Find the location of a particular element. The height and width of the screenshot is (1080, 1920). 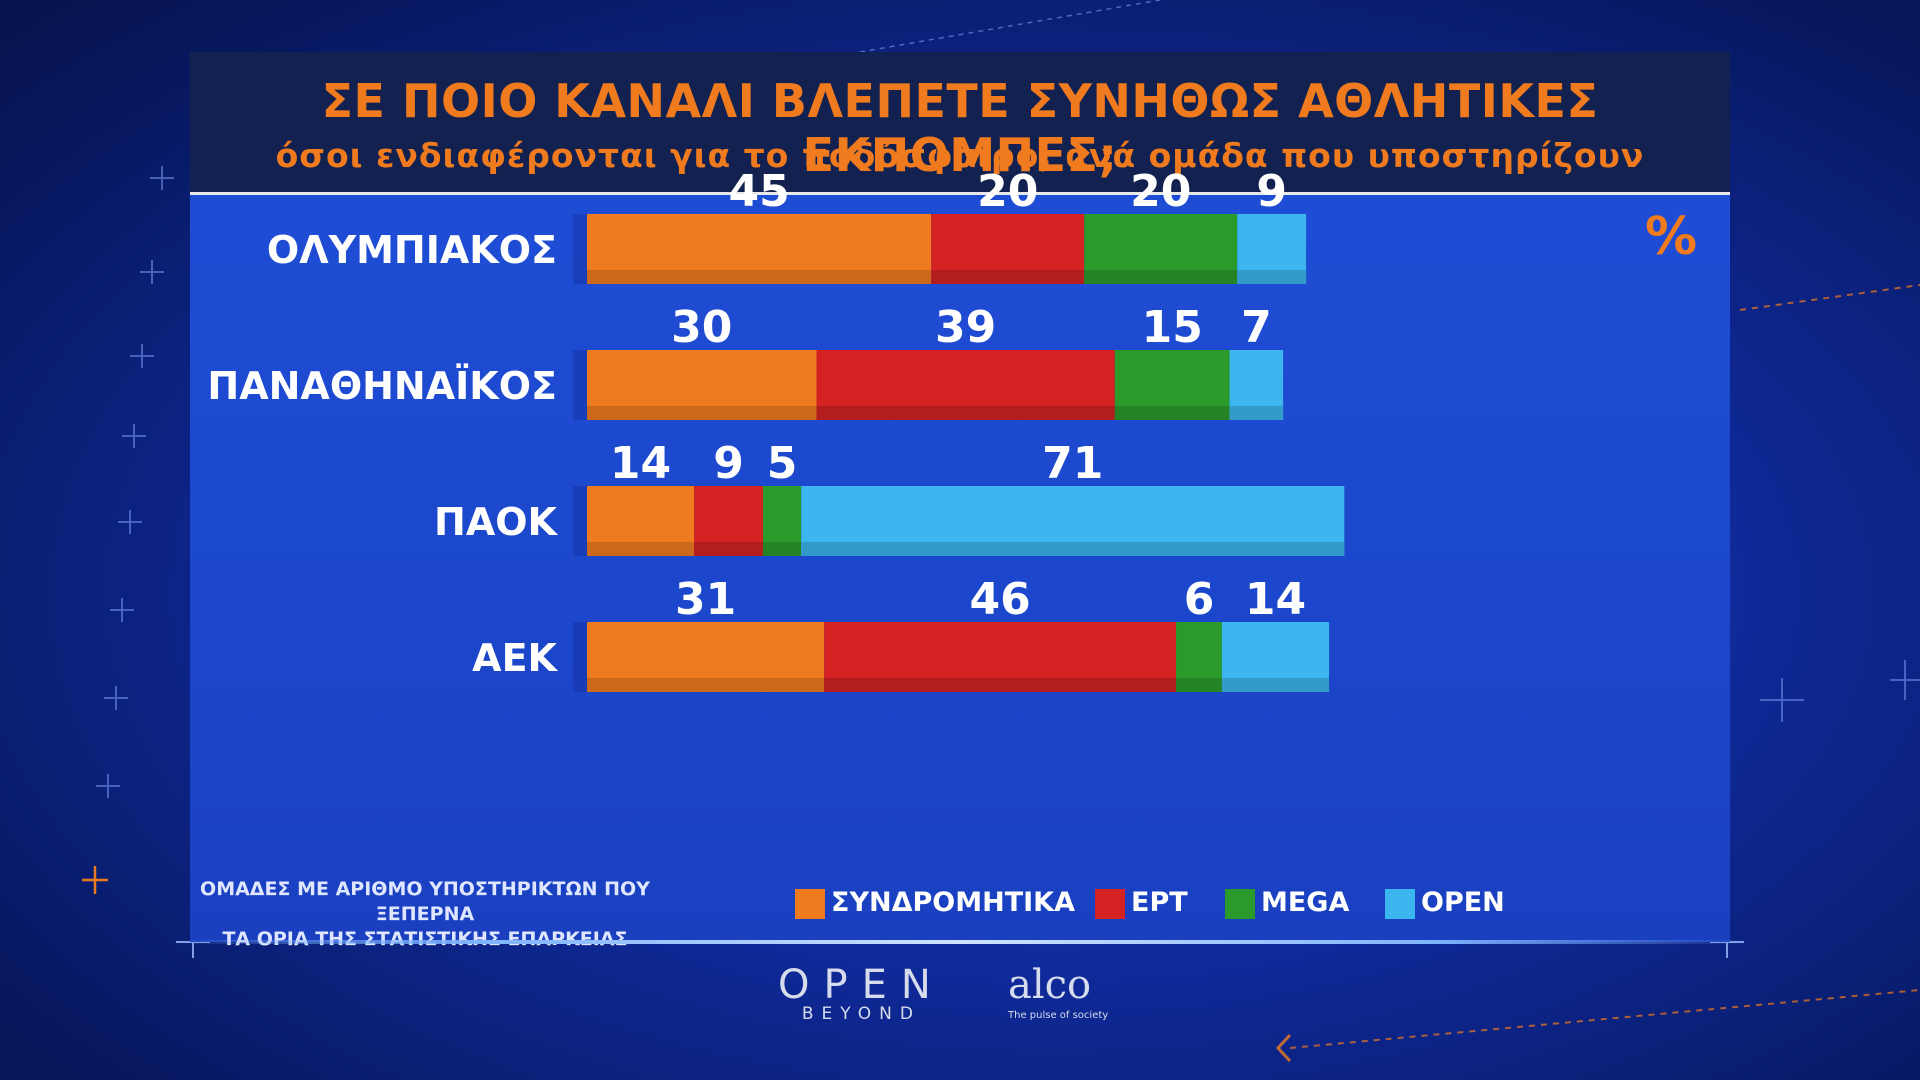

bar-base-panathinaikos-open is located at coordinates (1256, 413).